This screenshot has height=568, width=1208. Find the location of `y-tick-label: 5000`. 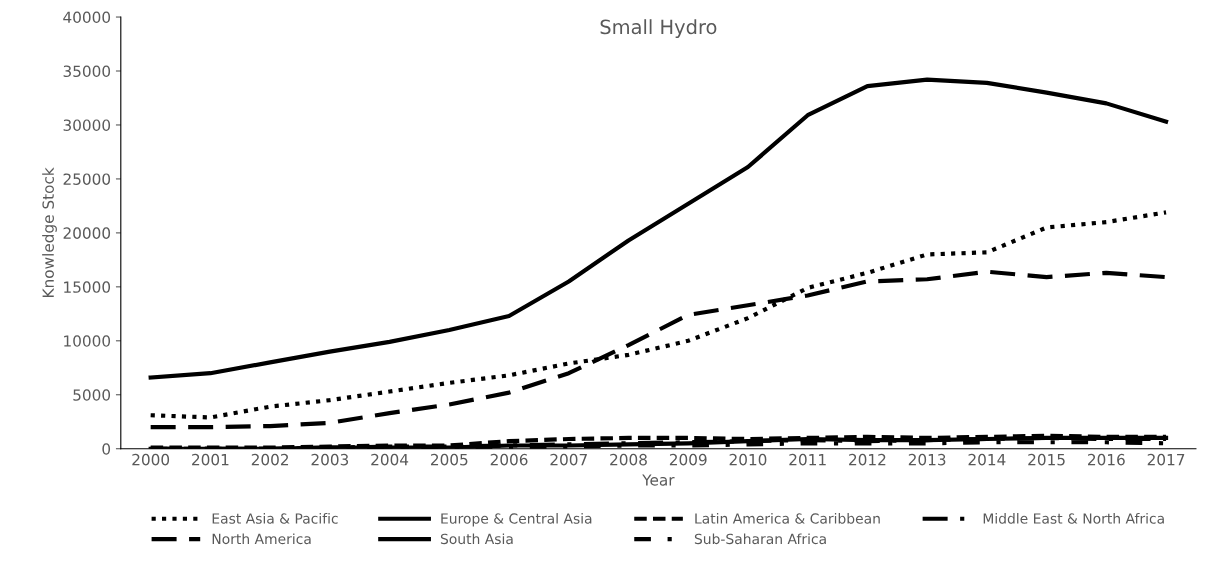

y-tick-label: 5000 is located at coordinates (92, 395).